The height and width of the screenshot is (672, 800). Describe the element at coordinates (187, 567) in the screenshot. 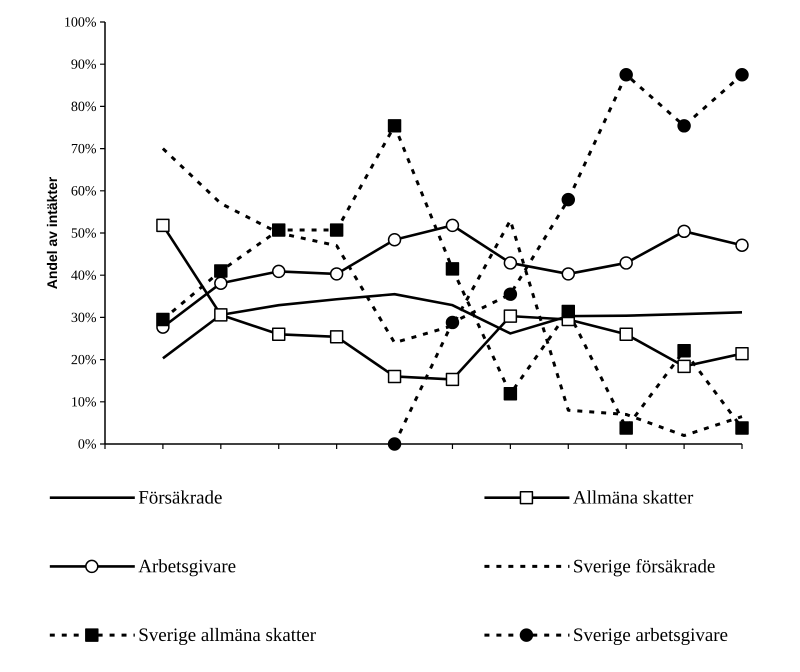

I see `legend-label: Arbetsgivare` at that location.